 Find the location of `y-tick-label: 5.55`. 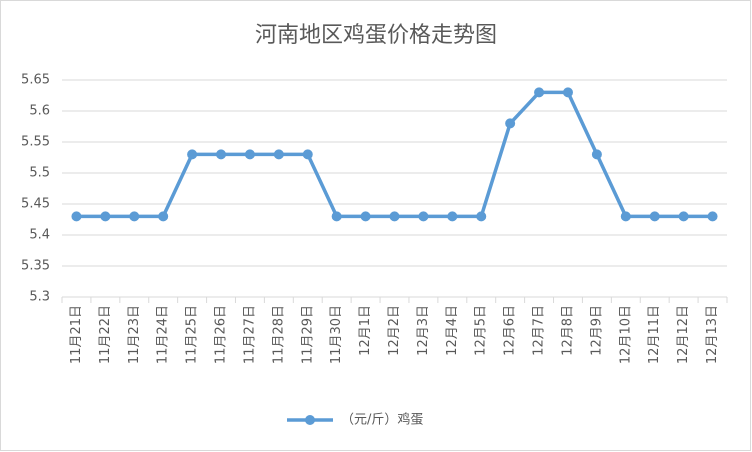

y-tick-label: 5.55 is located at coordinates (35, 142).